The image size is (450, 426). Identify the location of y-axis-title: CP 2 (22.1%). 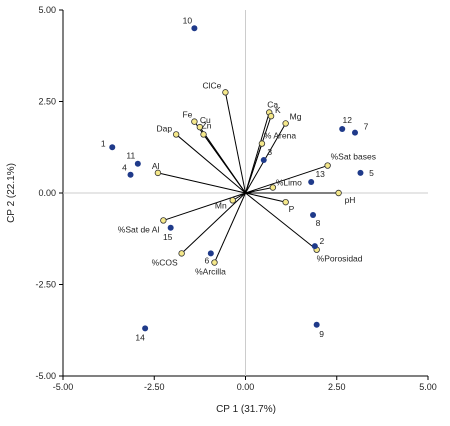
(11, 193).